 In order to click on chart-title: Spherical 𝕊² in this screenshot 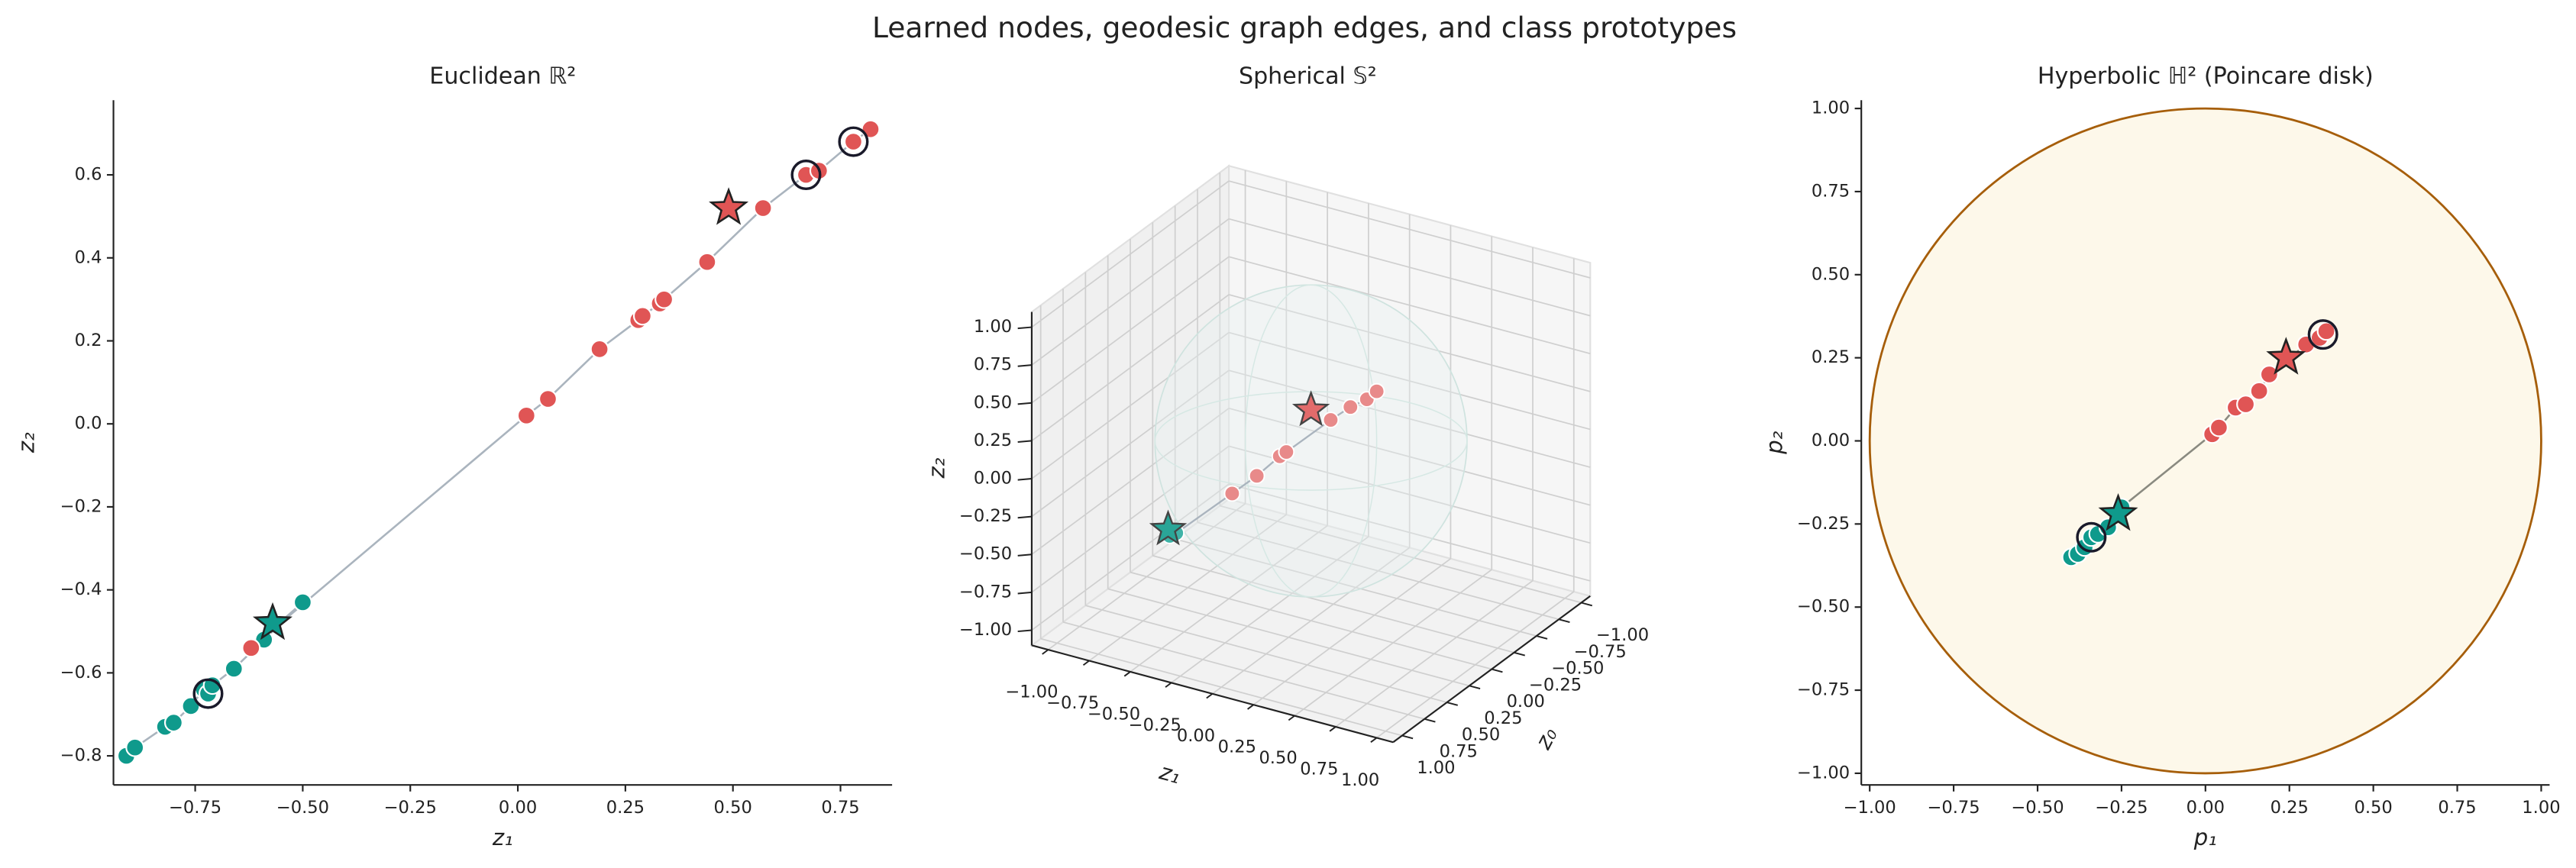, I will do `click(1308, 77)`.